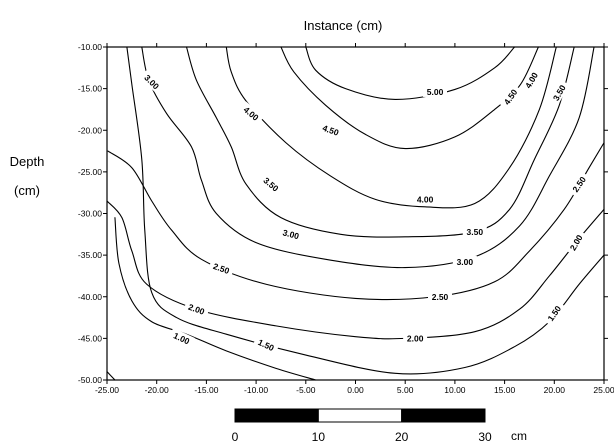  Describe the element at coordinates (355, 390) in the screenshot. I see `x-tick-label: 0.00` at that location.